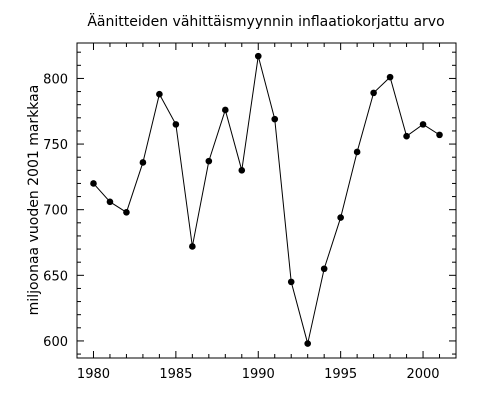 The image size is (480, 404). I want to click on y-tick-label: 750, so click(55, 145).